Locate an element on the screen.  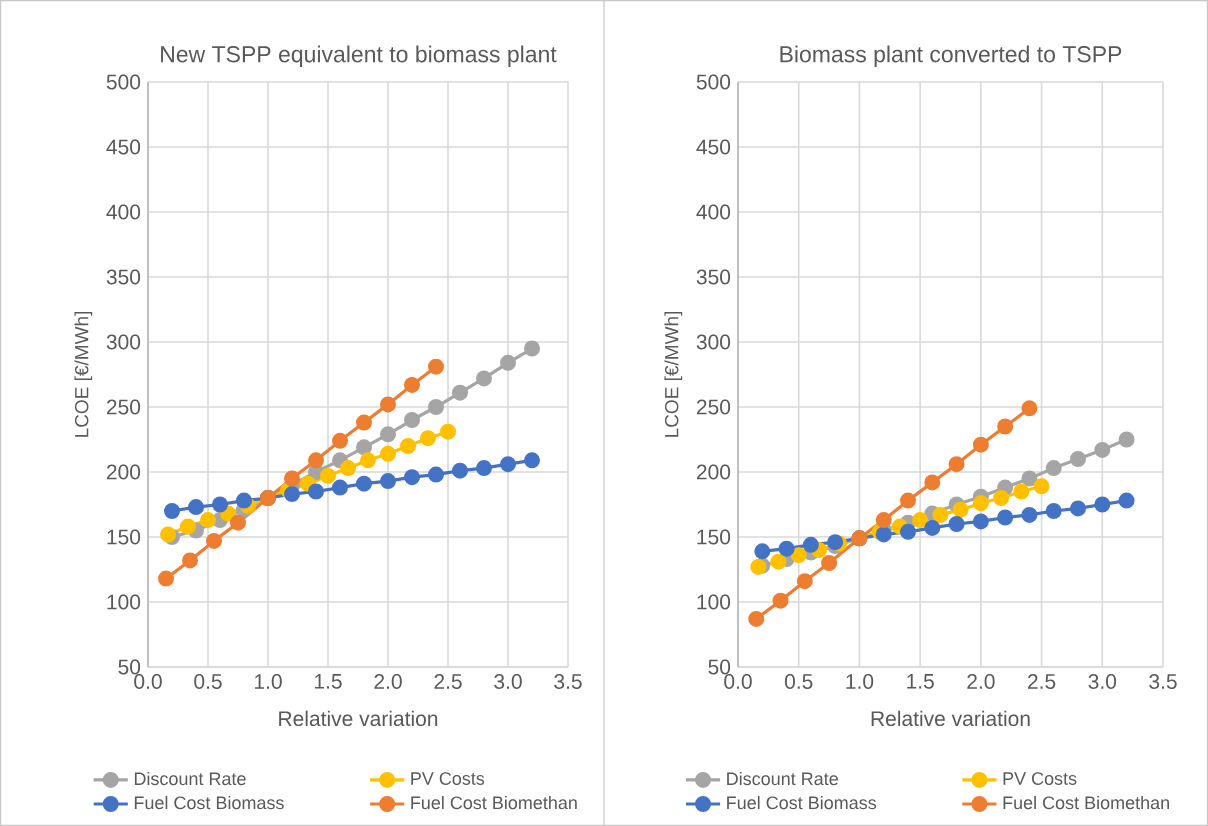
chart-title: Biomass plant converted to TSPP is located at coordinates (951, 56).